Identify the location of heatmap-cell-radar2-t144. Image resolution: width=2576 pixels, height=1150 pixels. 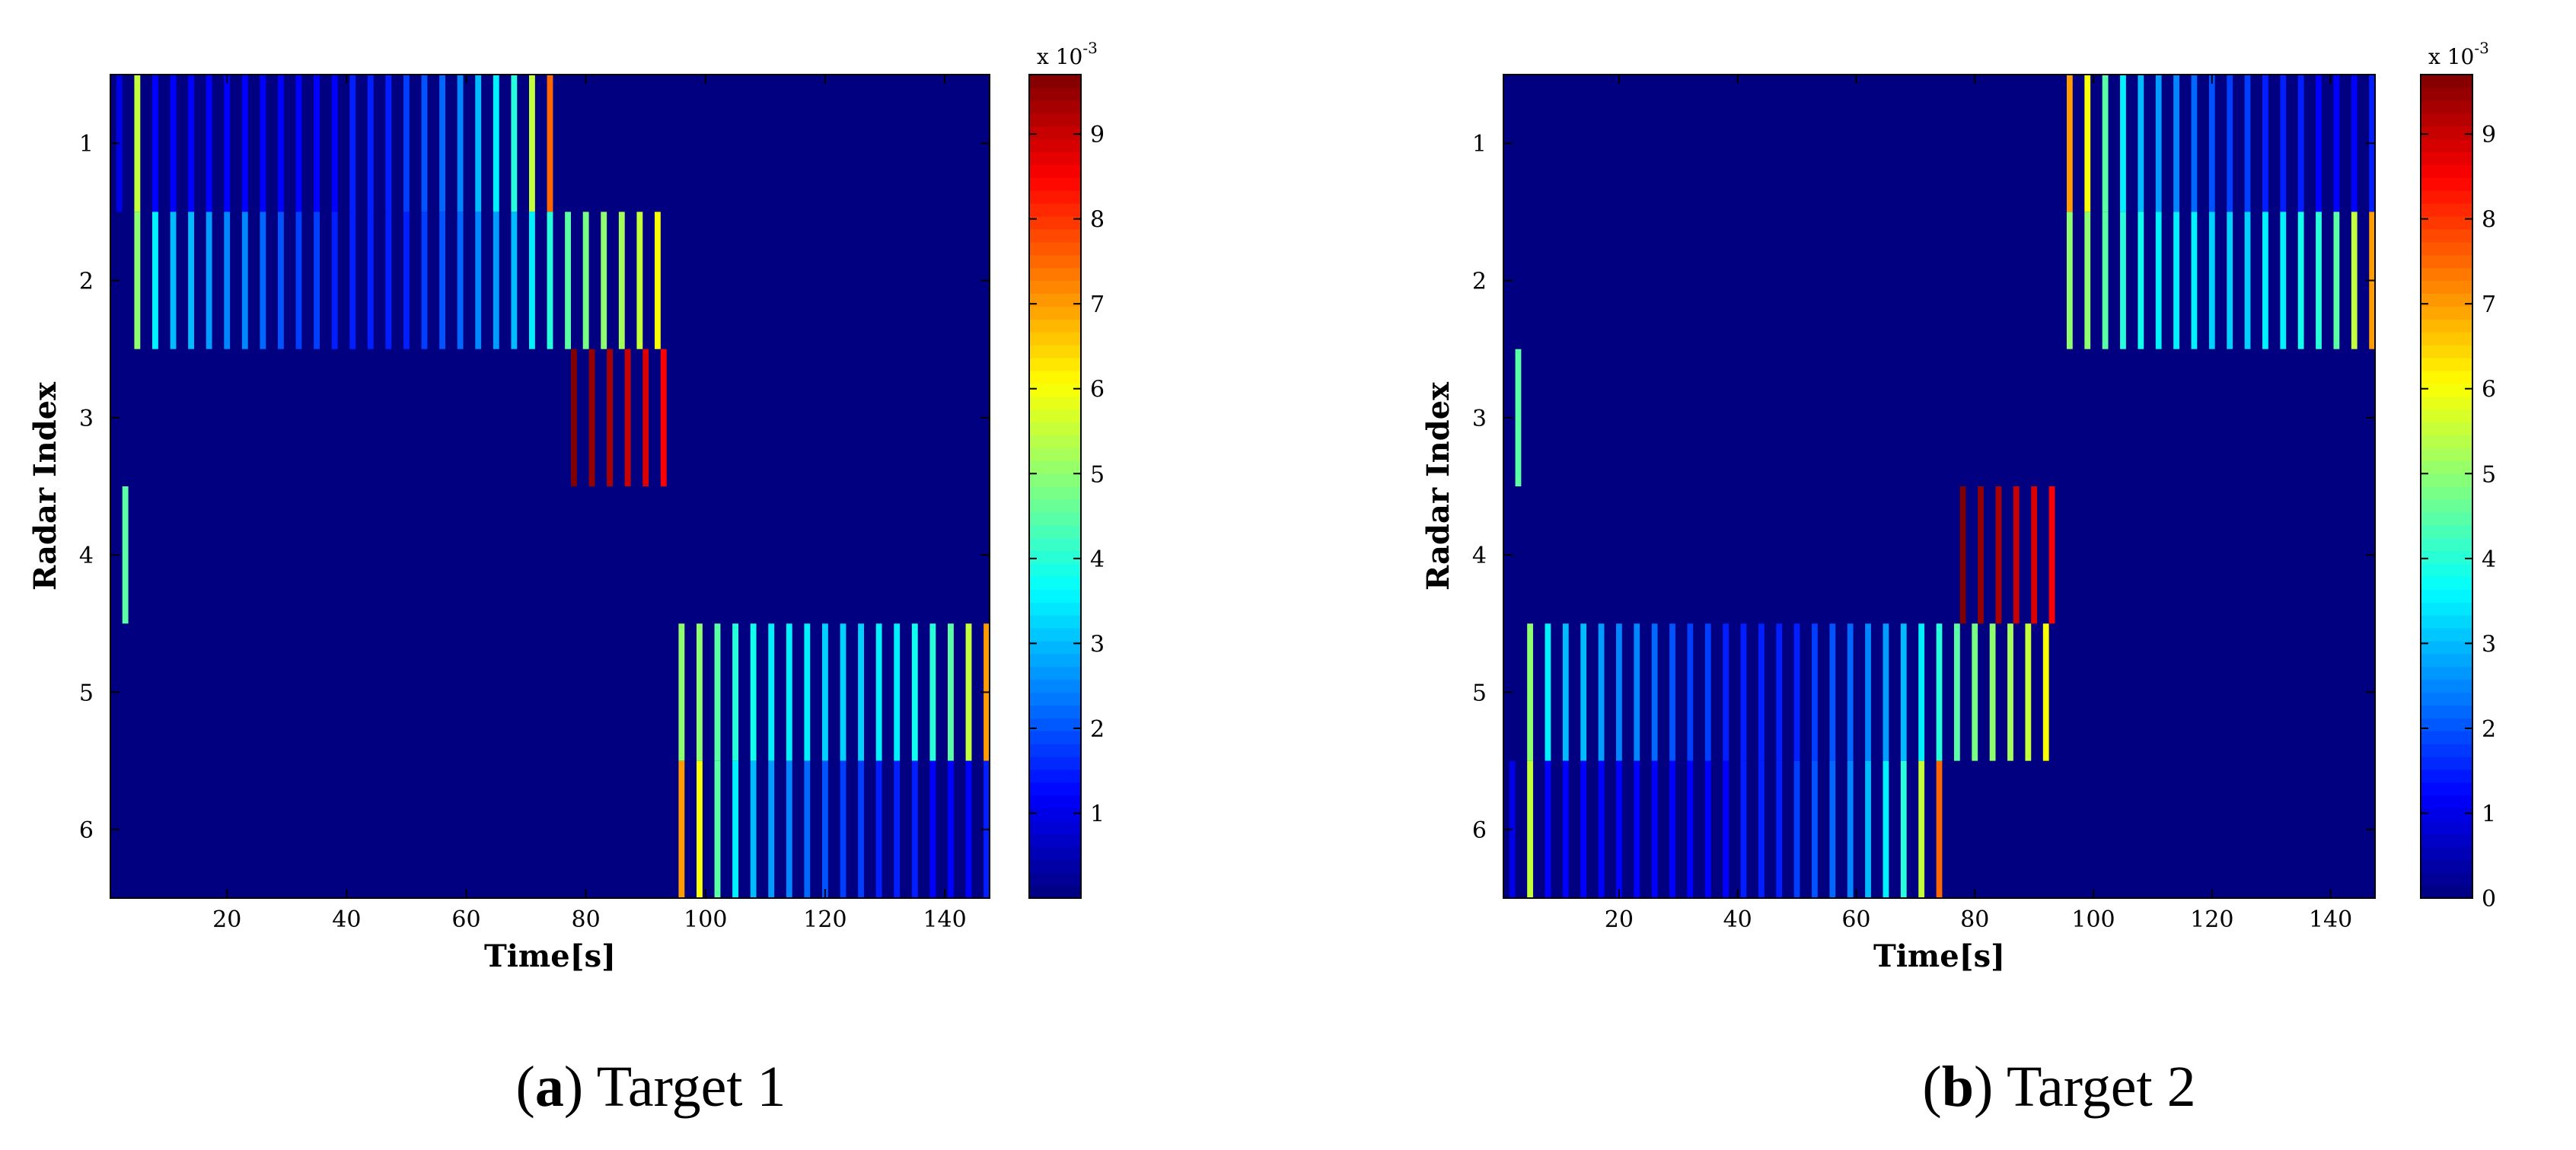
(2354, 280).